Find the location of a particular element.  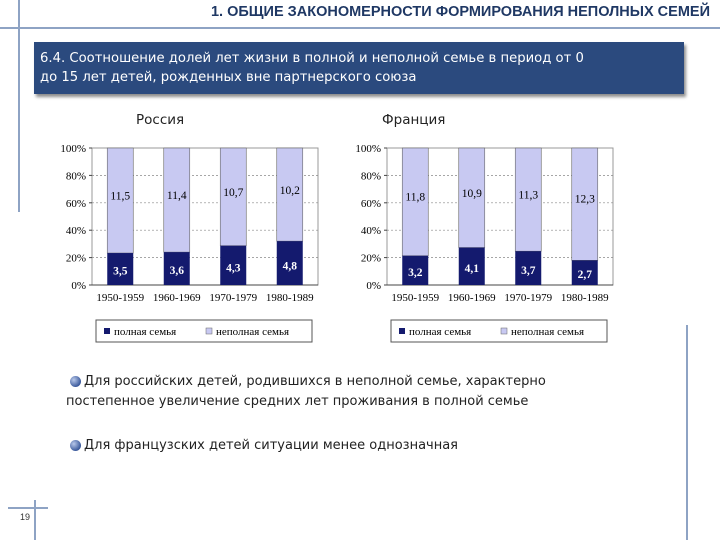

data-label-full: 3,2 is located at coordinates (415, 273).